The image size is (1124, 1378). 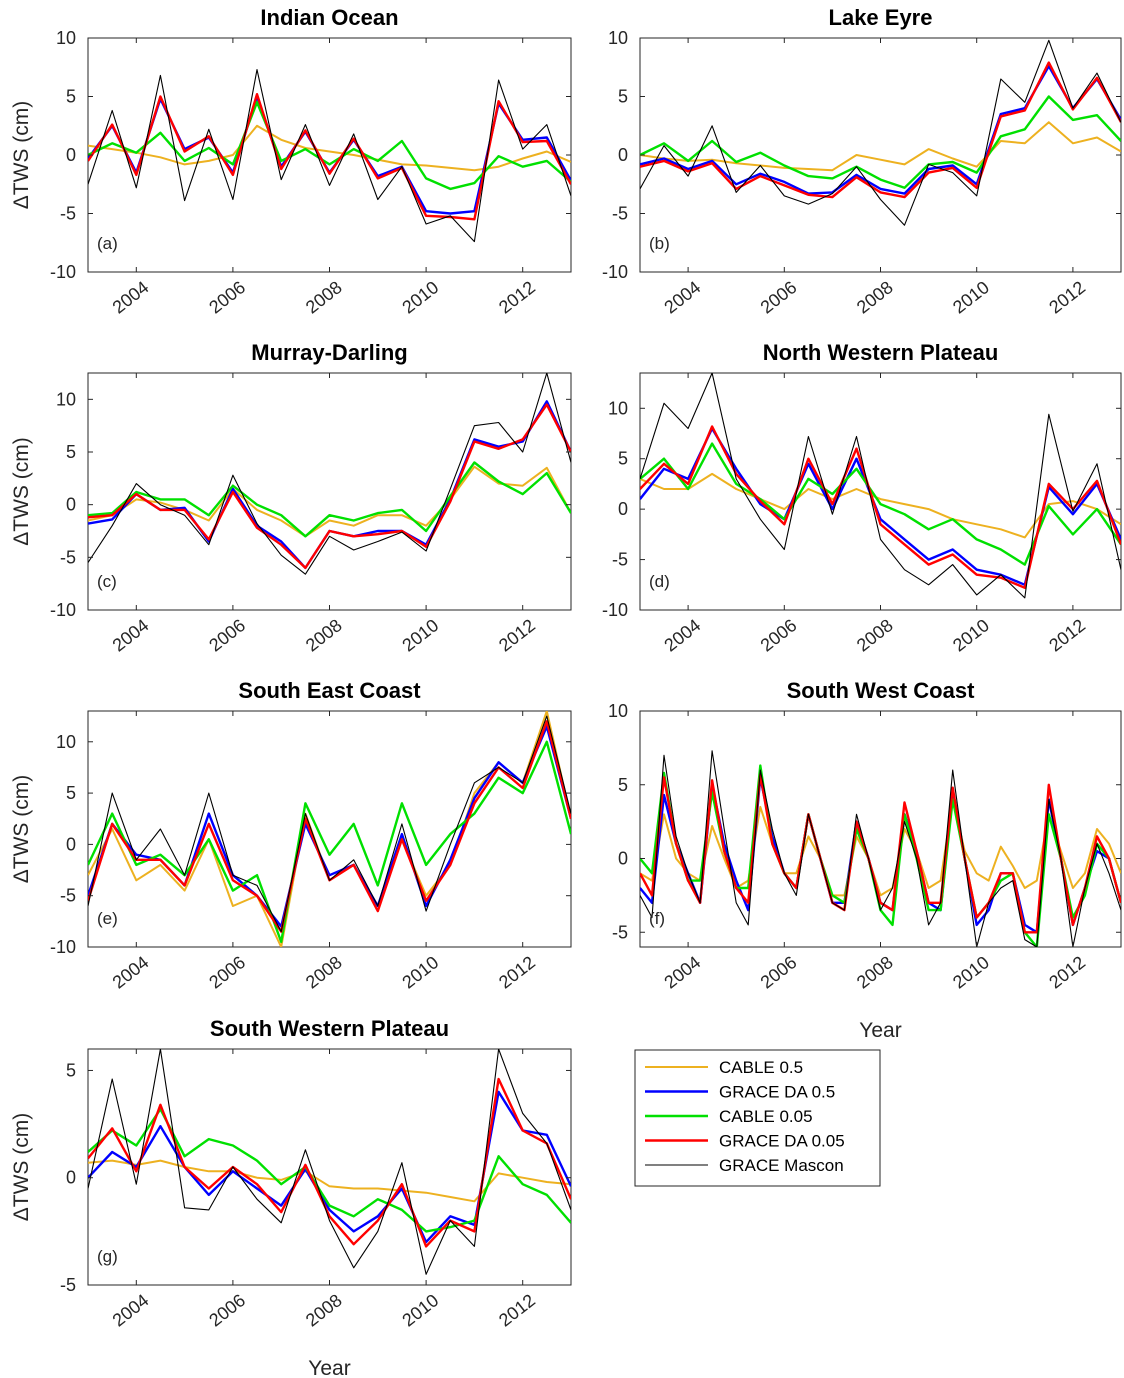 I want to click on panel-label: (f), so click(x=657, y=918).